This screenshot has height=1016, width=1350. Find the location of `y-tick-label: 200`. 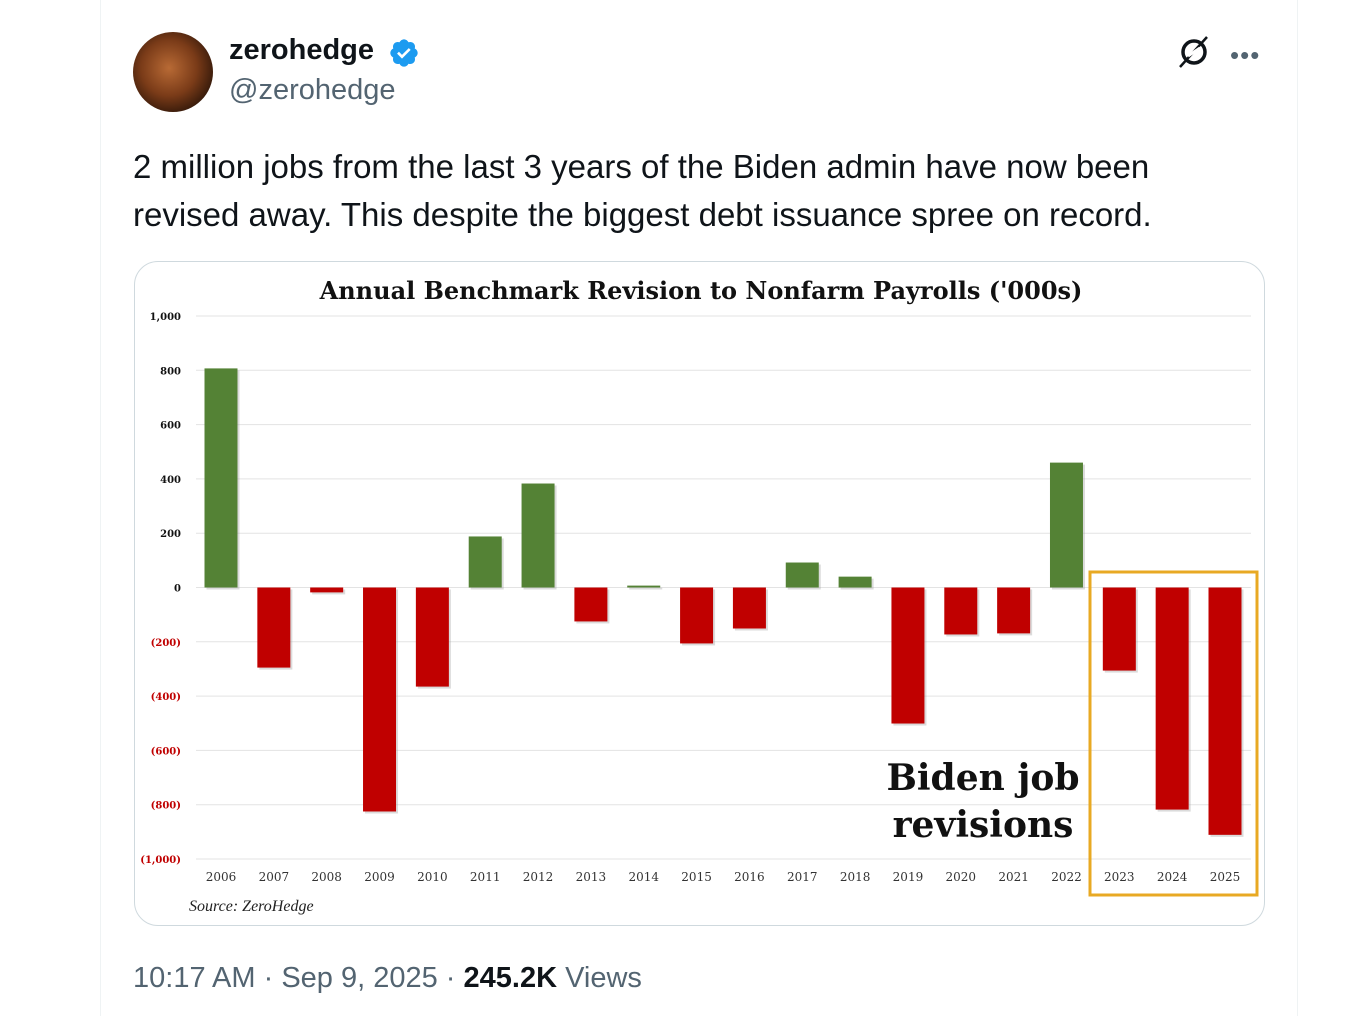

y-tick-label: 200 is located at coordinates (170, 534).